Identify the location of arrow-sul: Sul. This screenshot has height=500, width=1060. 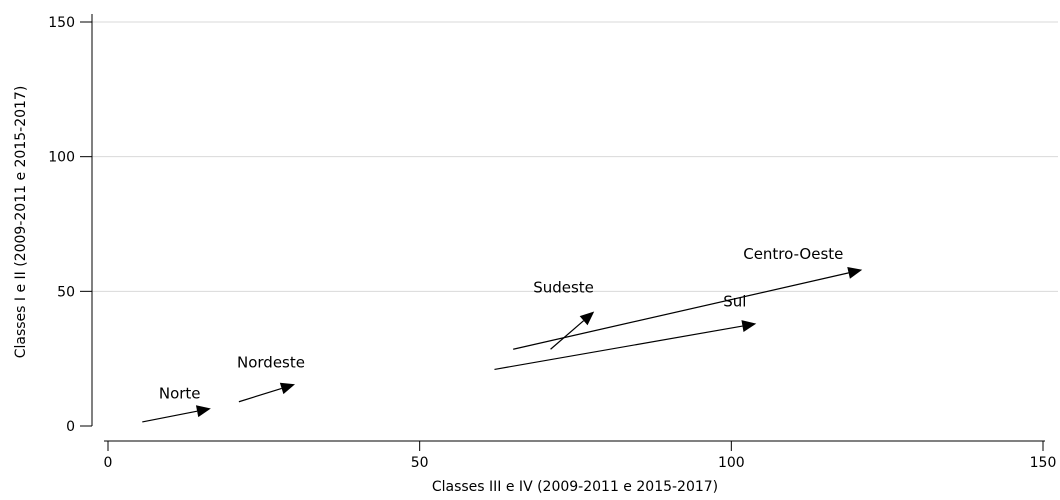
(625, 332).